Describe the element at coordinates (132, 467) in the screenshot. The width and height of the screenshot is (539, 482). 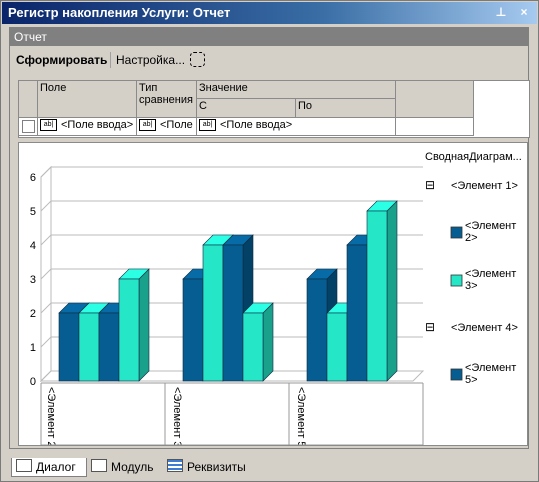
I see `tab-module-label: Модуль` at that location.